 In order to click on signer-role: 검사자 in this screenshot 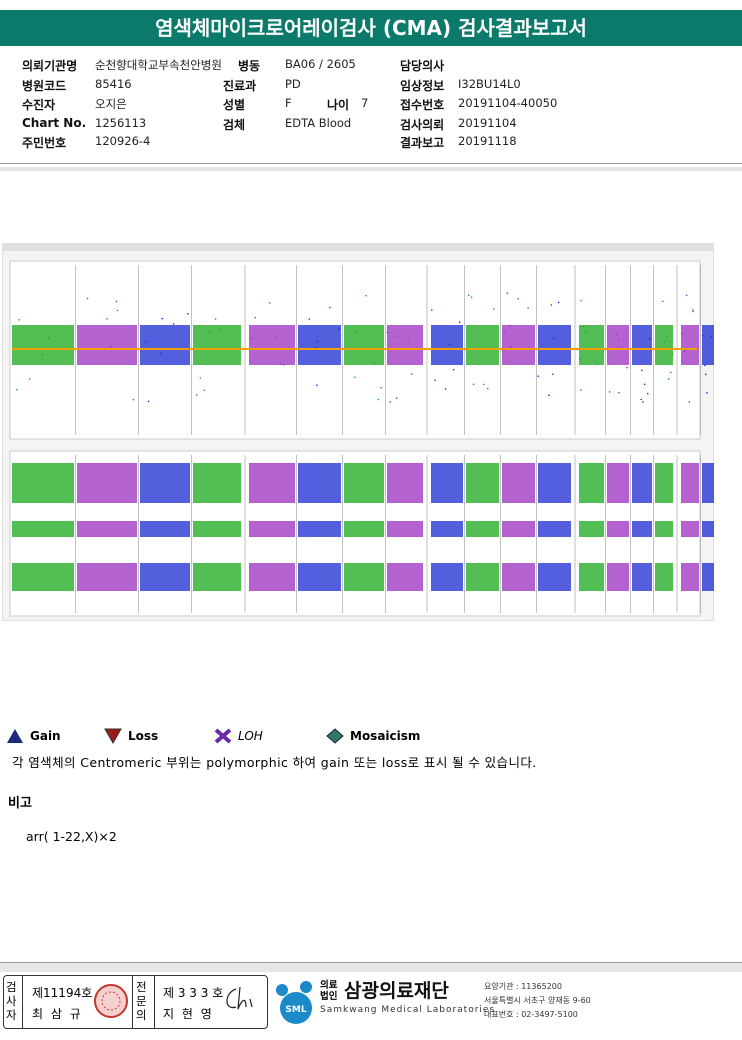, I will do `click(11, 1001)`.